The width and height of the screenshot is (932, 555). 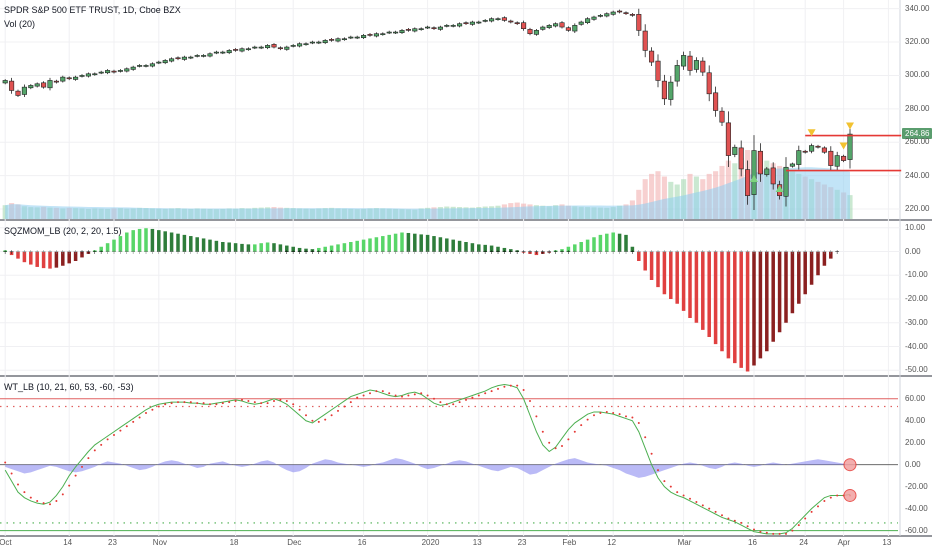 I want to click on price-axis-tick-label: 300.00, so click(x=917, y=75).